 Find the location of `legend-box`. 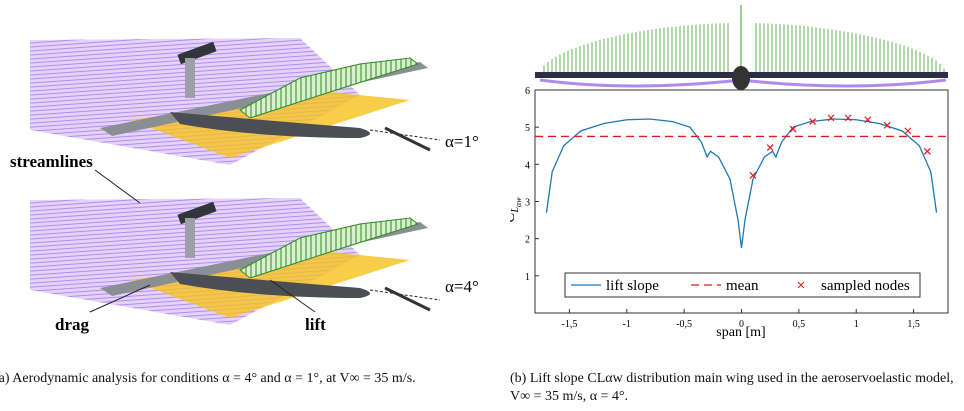

legend-box is located at coordinates (742, 285).